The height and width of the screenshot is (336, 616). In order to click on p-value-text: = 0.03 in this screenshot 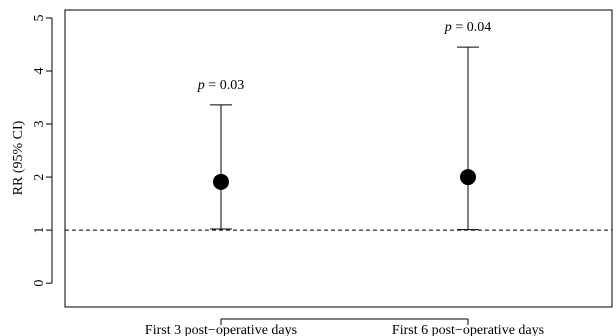, I will do `click(224, 85)`.